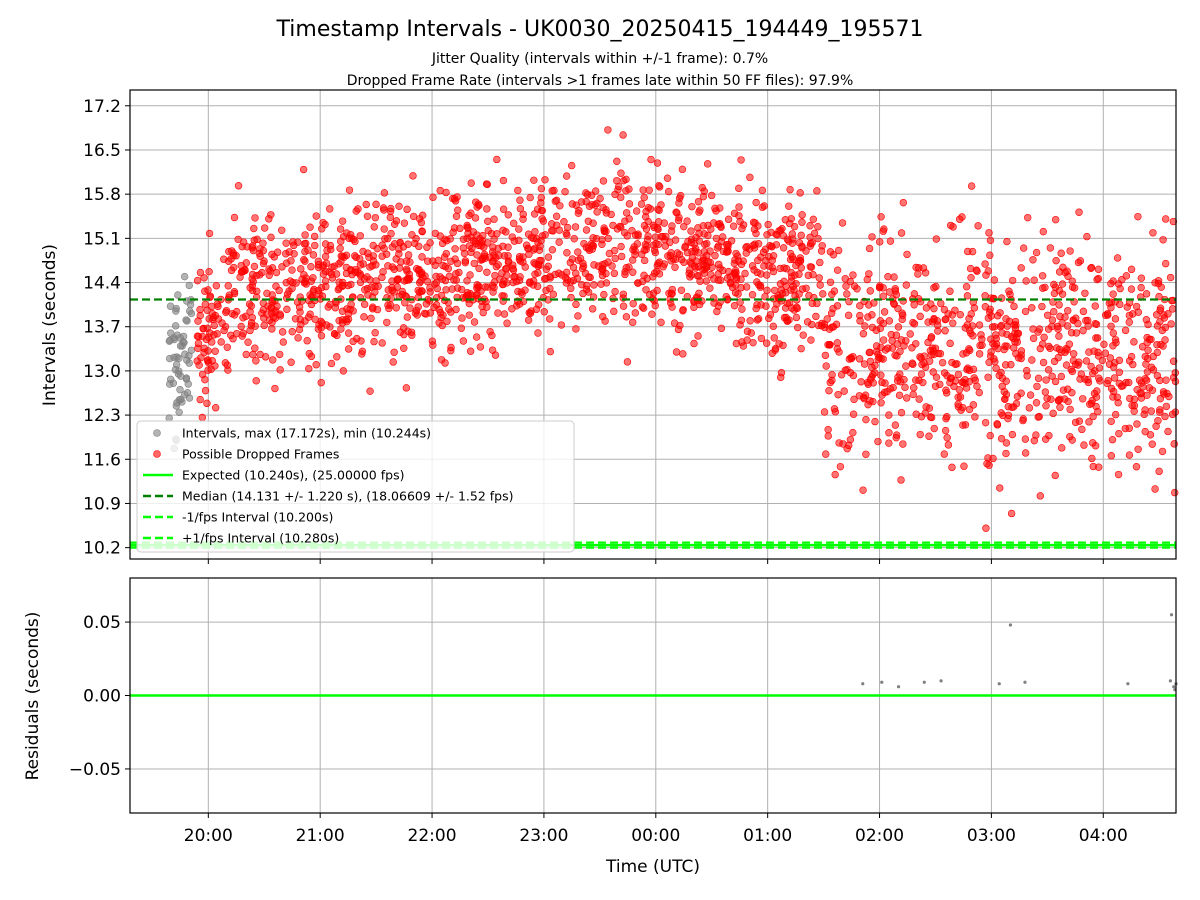 The height and width of the screenshot is (900, 1200). Describe the element at coordinates (102, 623) in the screenshot. I see `bottom-y-tick-label: 0.05` at that location.